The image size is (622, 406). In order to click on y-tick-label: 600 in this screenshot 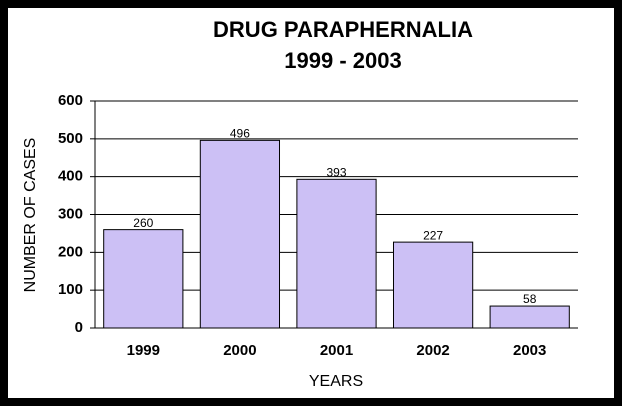, I will do `click(70, 100)`.